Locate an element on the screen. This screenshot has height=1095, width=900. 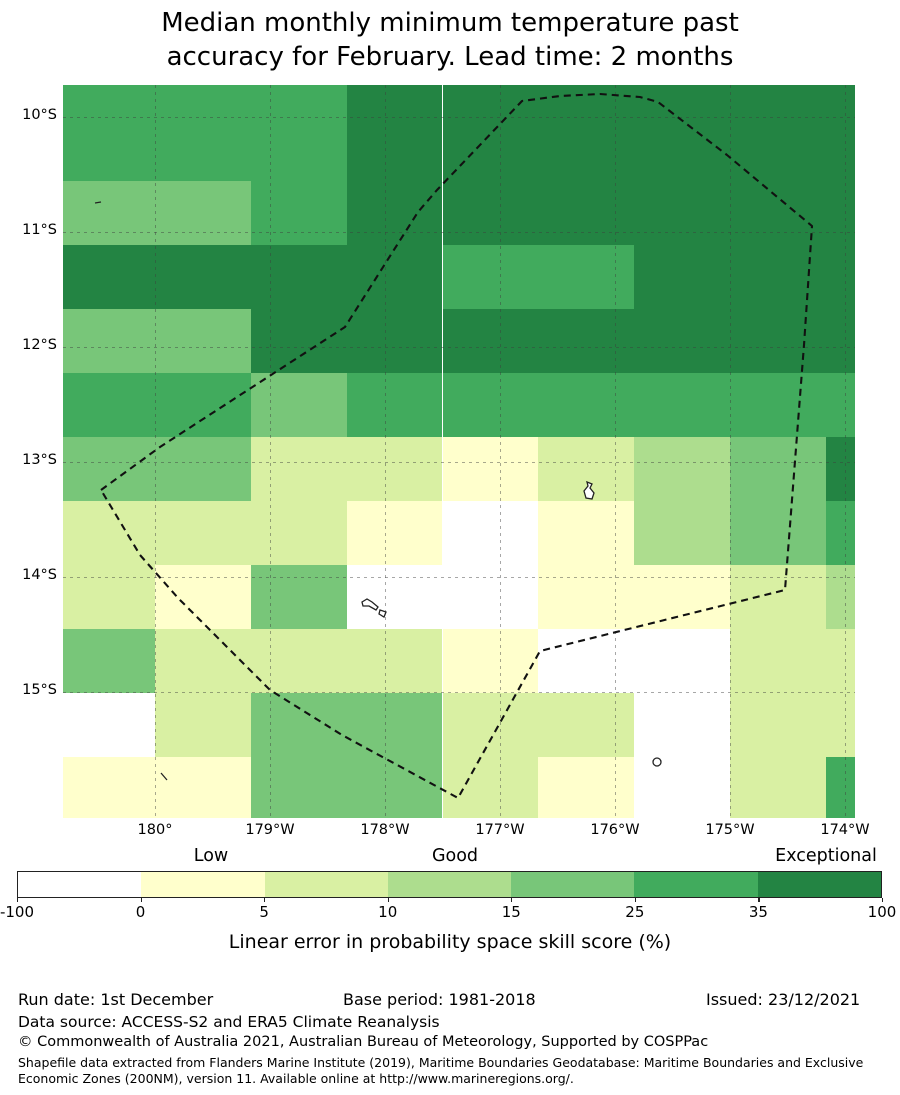
colorbar-category-label: Exceptional is located at coordinates (826, 856).